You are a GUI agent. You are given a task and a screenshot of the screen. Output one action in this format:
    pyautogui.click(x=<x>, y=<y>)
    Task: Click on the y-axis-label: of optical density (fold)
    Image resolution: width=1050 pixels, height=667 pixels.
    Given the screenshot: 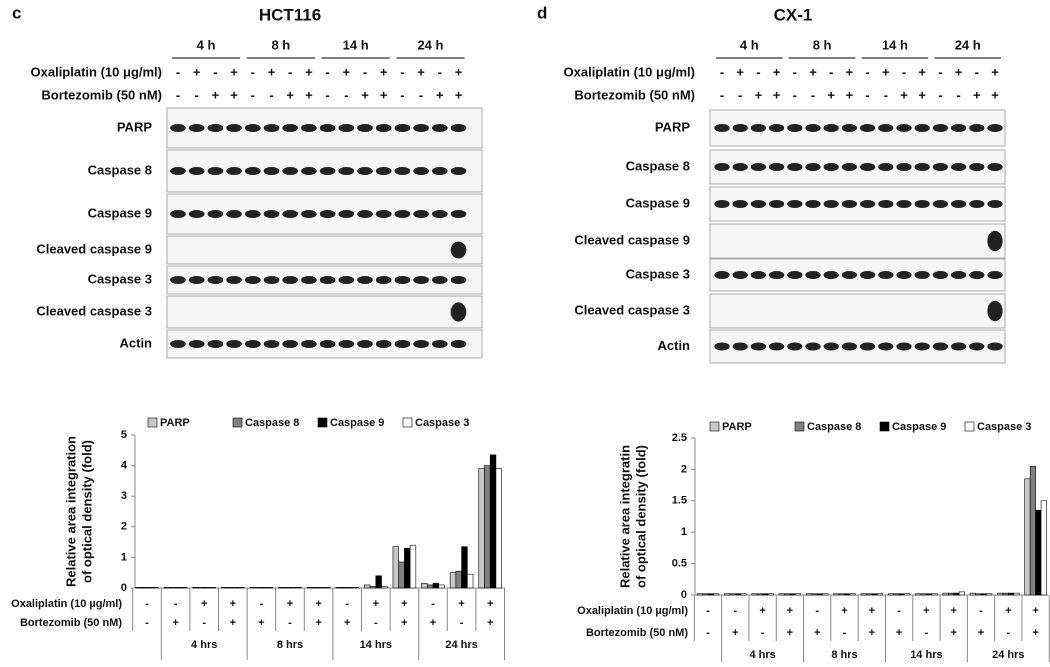 What is the action you would take?
    pyautogui.click(x=640, y=516)
    